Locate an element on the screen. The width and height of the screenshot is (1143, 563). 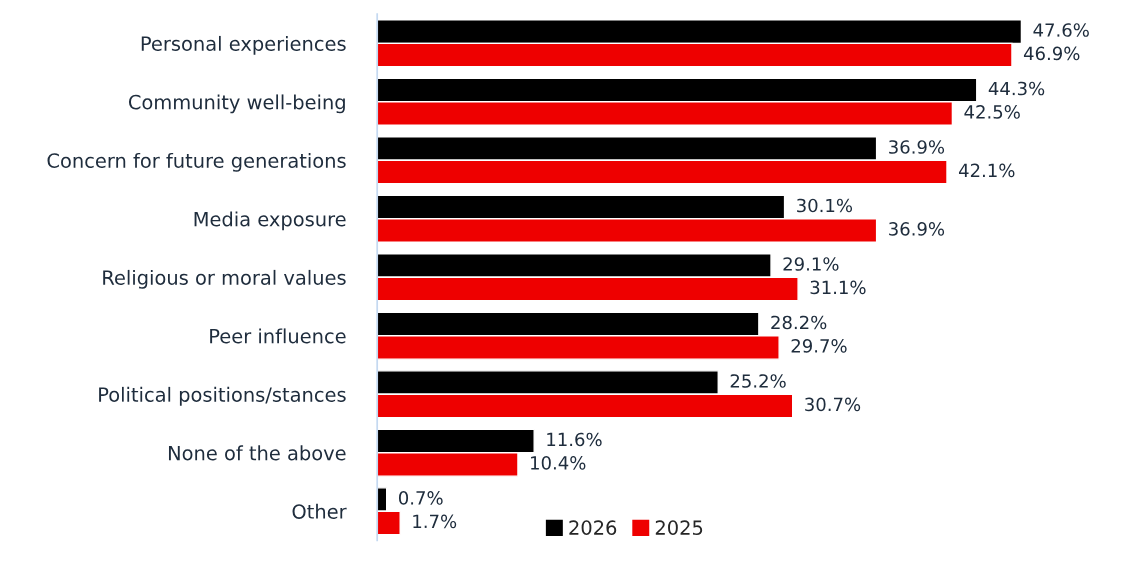
data-label: 31.1% is located at coordinates (838, 287).